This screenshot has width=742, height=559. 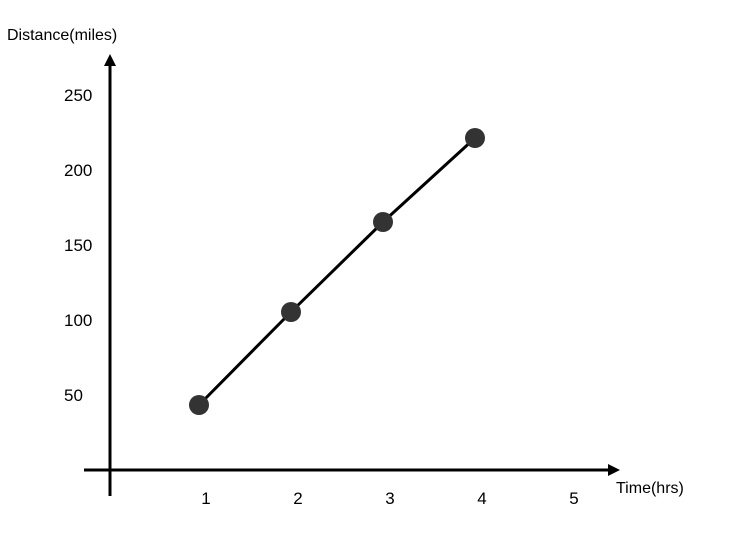 What do you see at coordinates (78, 320) in the screenshot?
I see `y-tick-label-100: 100` at bounding box center [78, 320].